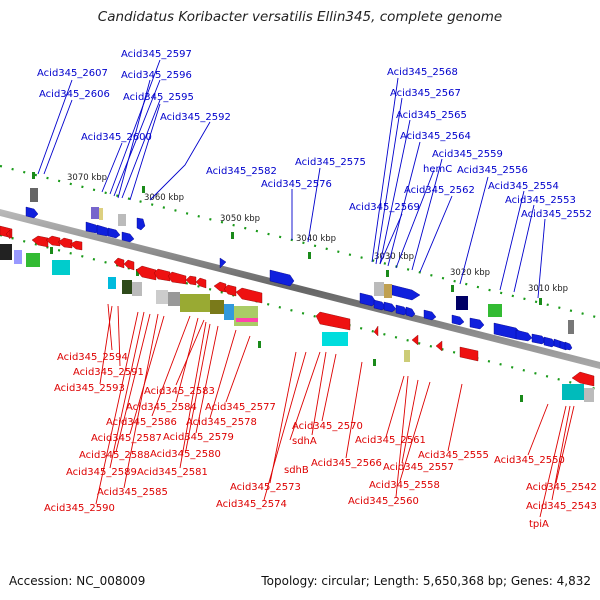 The height and width of the screenshot is (600, 600). What do you see at coordinates (74, 94) in the screenshot?
I see `gene-label: Acid345_2606` at bounding box center [74, 94].